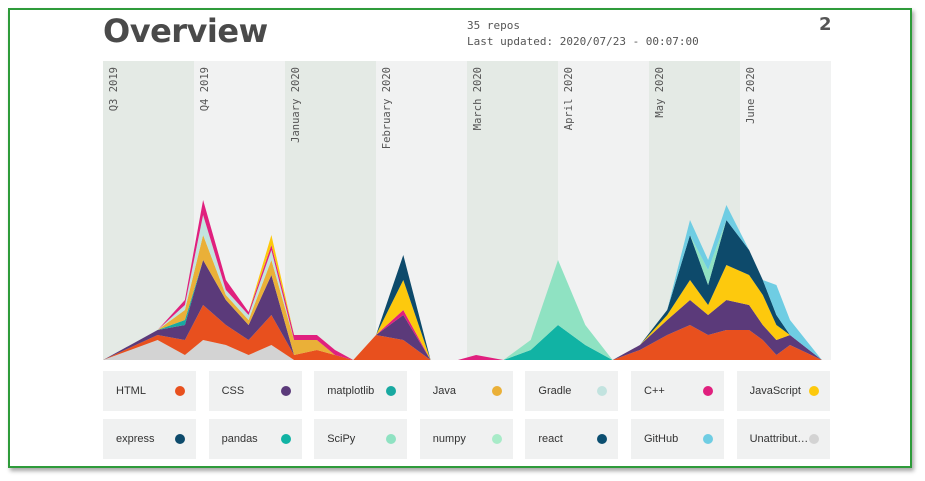 The width and height of the screenshot is (925, 481). I want to click on legend-label: numpy, so click(449, 439).